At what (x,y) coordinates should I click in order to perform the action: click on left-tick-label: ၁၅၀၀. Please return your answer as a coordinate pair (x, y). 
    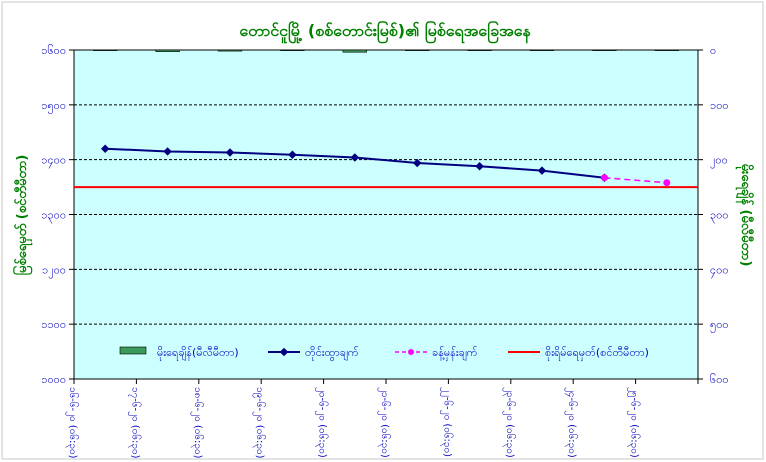
    Looking at the image, I should click on (53, 106).